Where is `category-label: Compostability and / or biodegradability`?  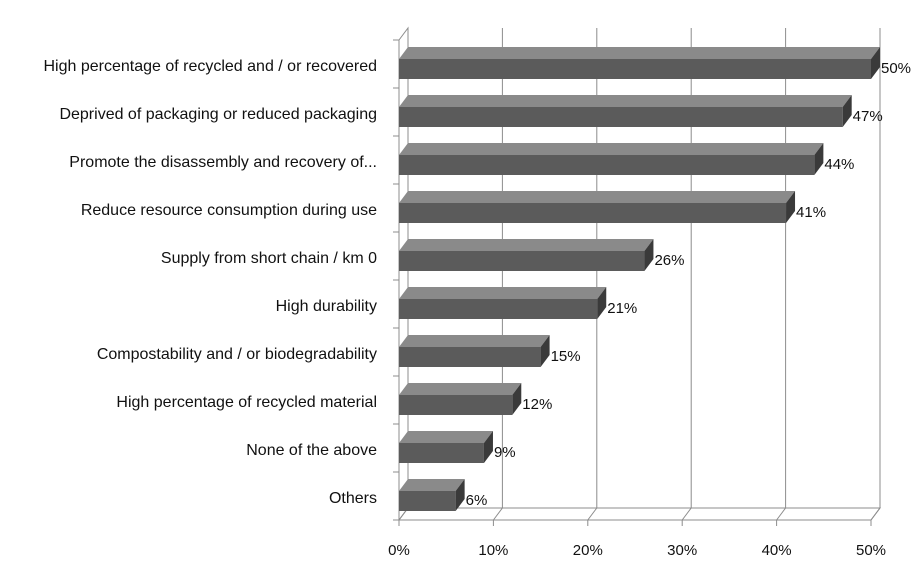 category-label: Compostability and / or biodegradability is located at coordinates (237, 354).